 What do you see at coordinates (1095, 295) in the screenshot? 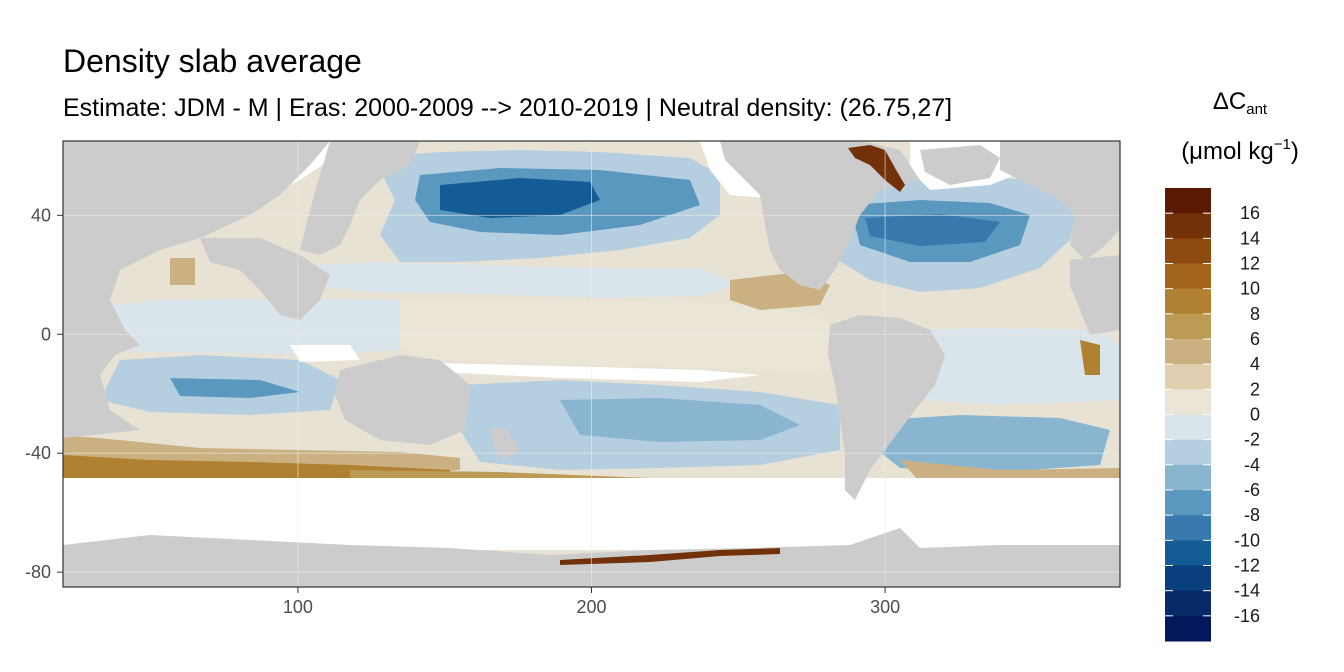
I see `west-africa-landmass` at bounding box center [1095, 295].